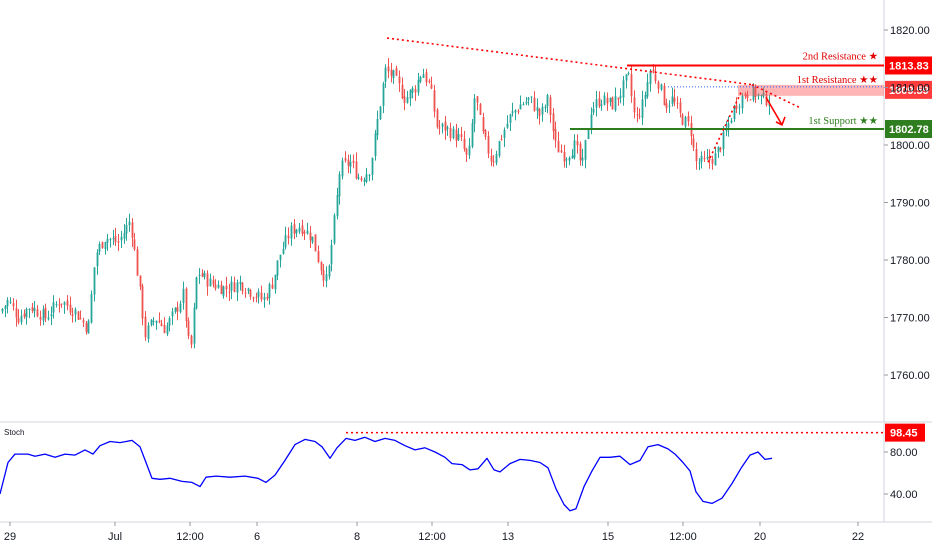  Describe the element at coordinates (904, 495) in the screenshot. I see `stoch-y-tick-label: 40.00` at that location.